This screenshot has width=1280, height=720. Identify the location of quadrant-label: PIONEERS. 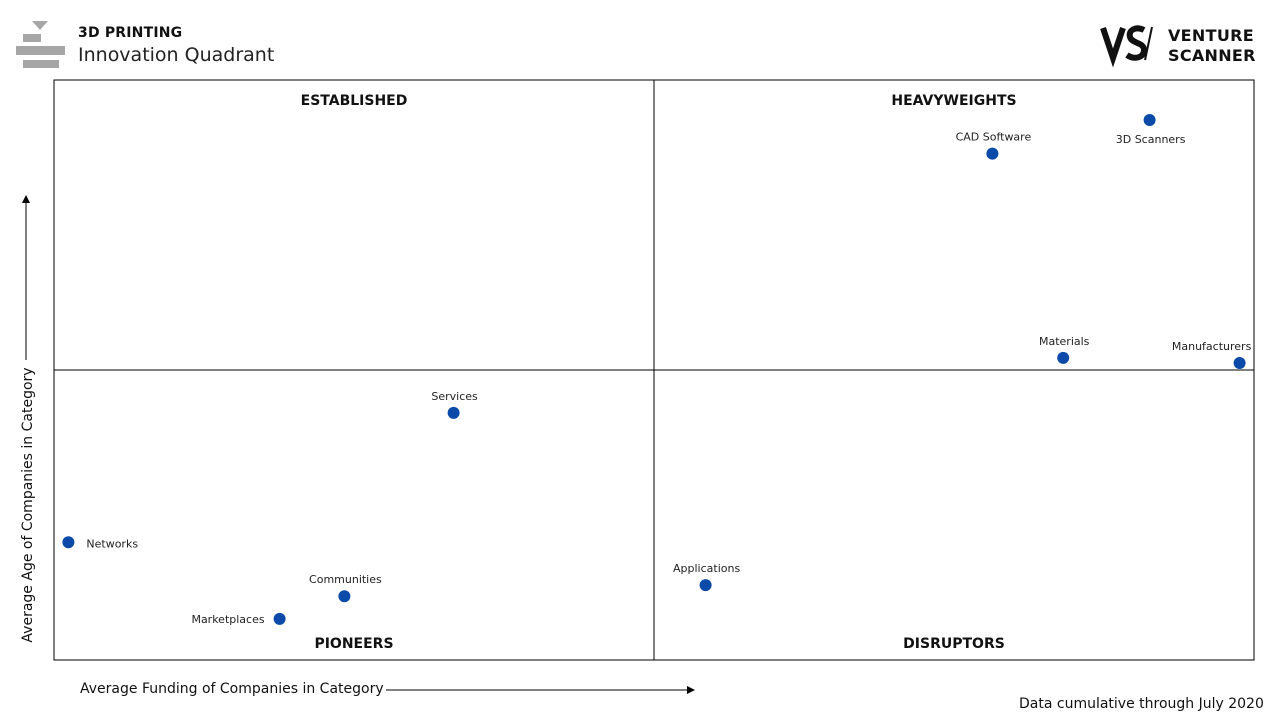
(353, 644).